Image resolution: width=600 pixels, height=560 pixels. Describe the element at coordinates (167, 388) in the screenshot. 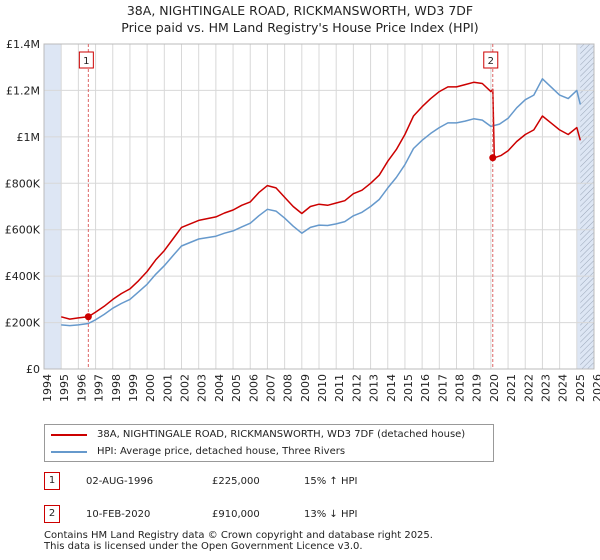

I see `x-tick-label: 2001` at that location.